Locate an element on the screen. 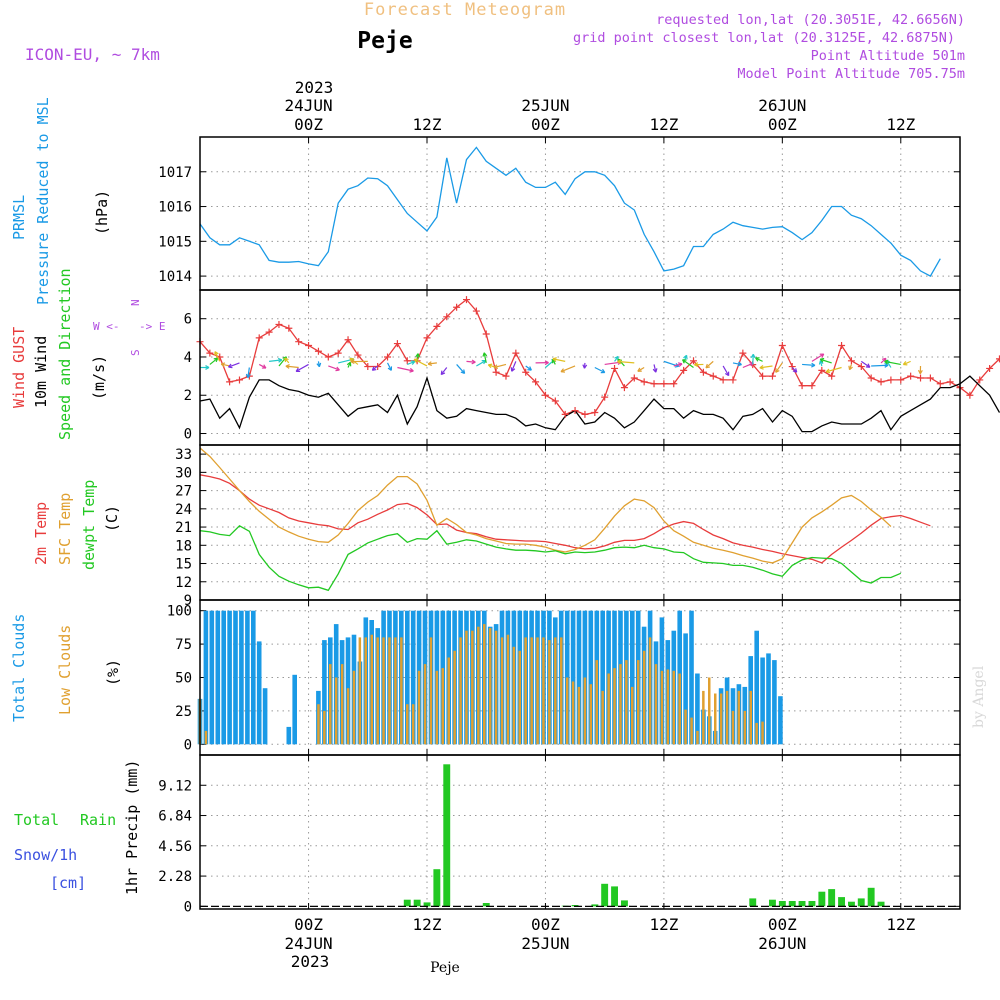 The image size is (1000, 1000). bottom-date-label: 26JUN is located at coordinates (782, 943).